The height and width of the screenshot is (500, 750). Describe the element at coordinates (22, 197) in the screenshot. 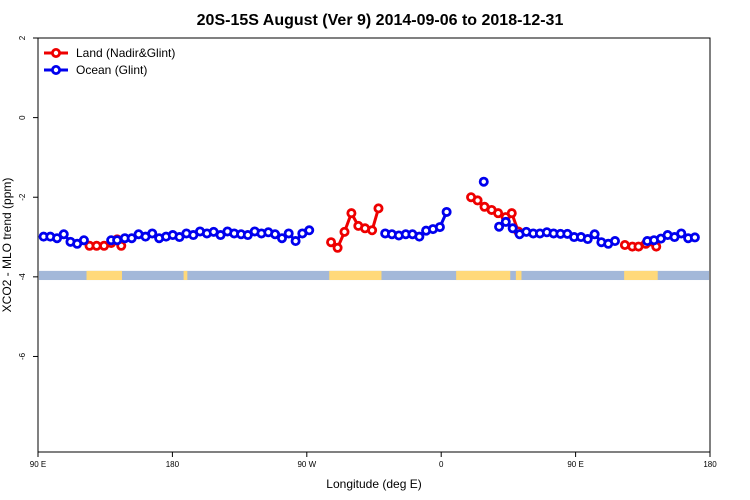

I see `y-tick-label-2: -2` at that location.